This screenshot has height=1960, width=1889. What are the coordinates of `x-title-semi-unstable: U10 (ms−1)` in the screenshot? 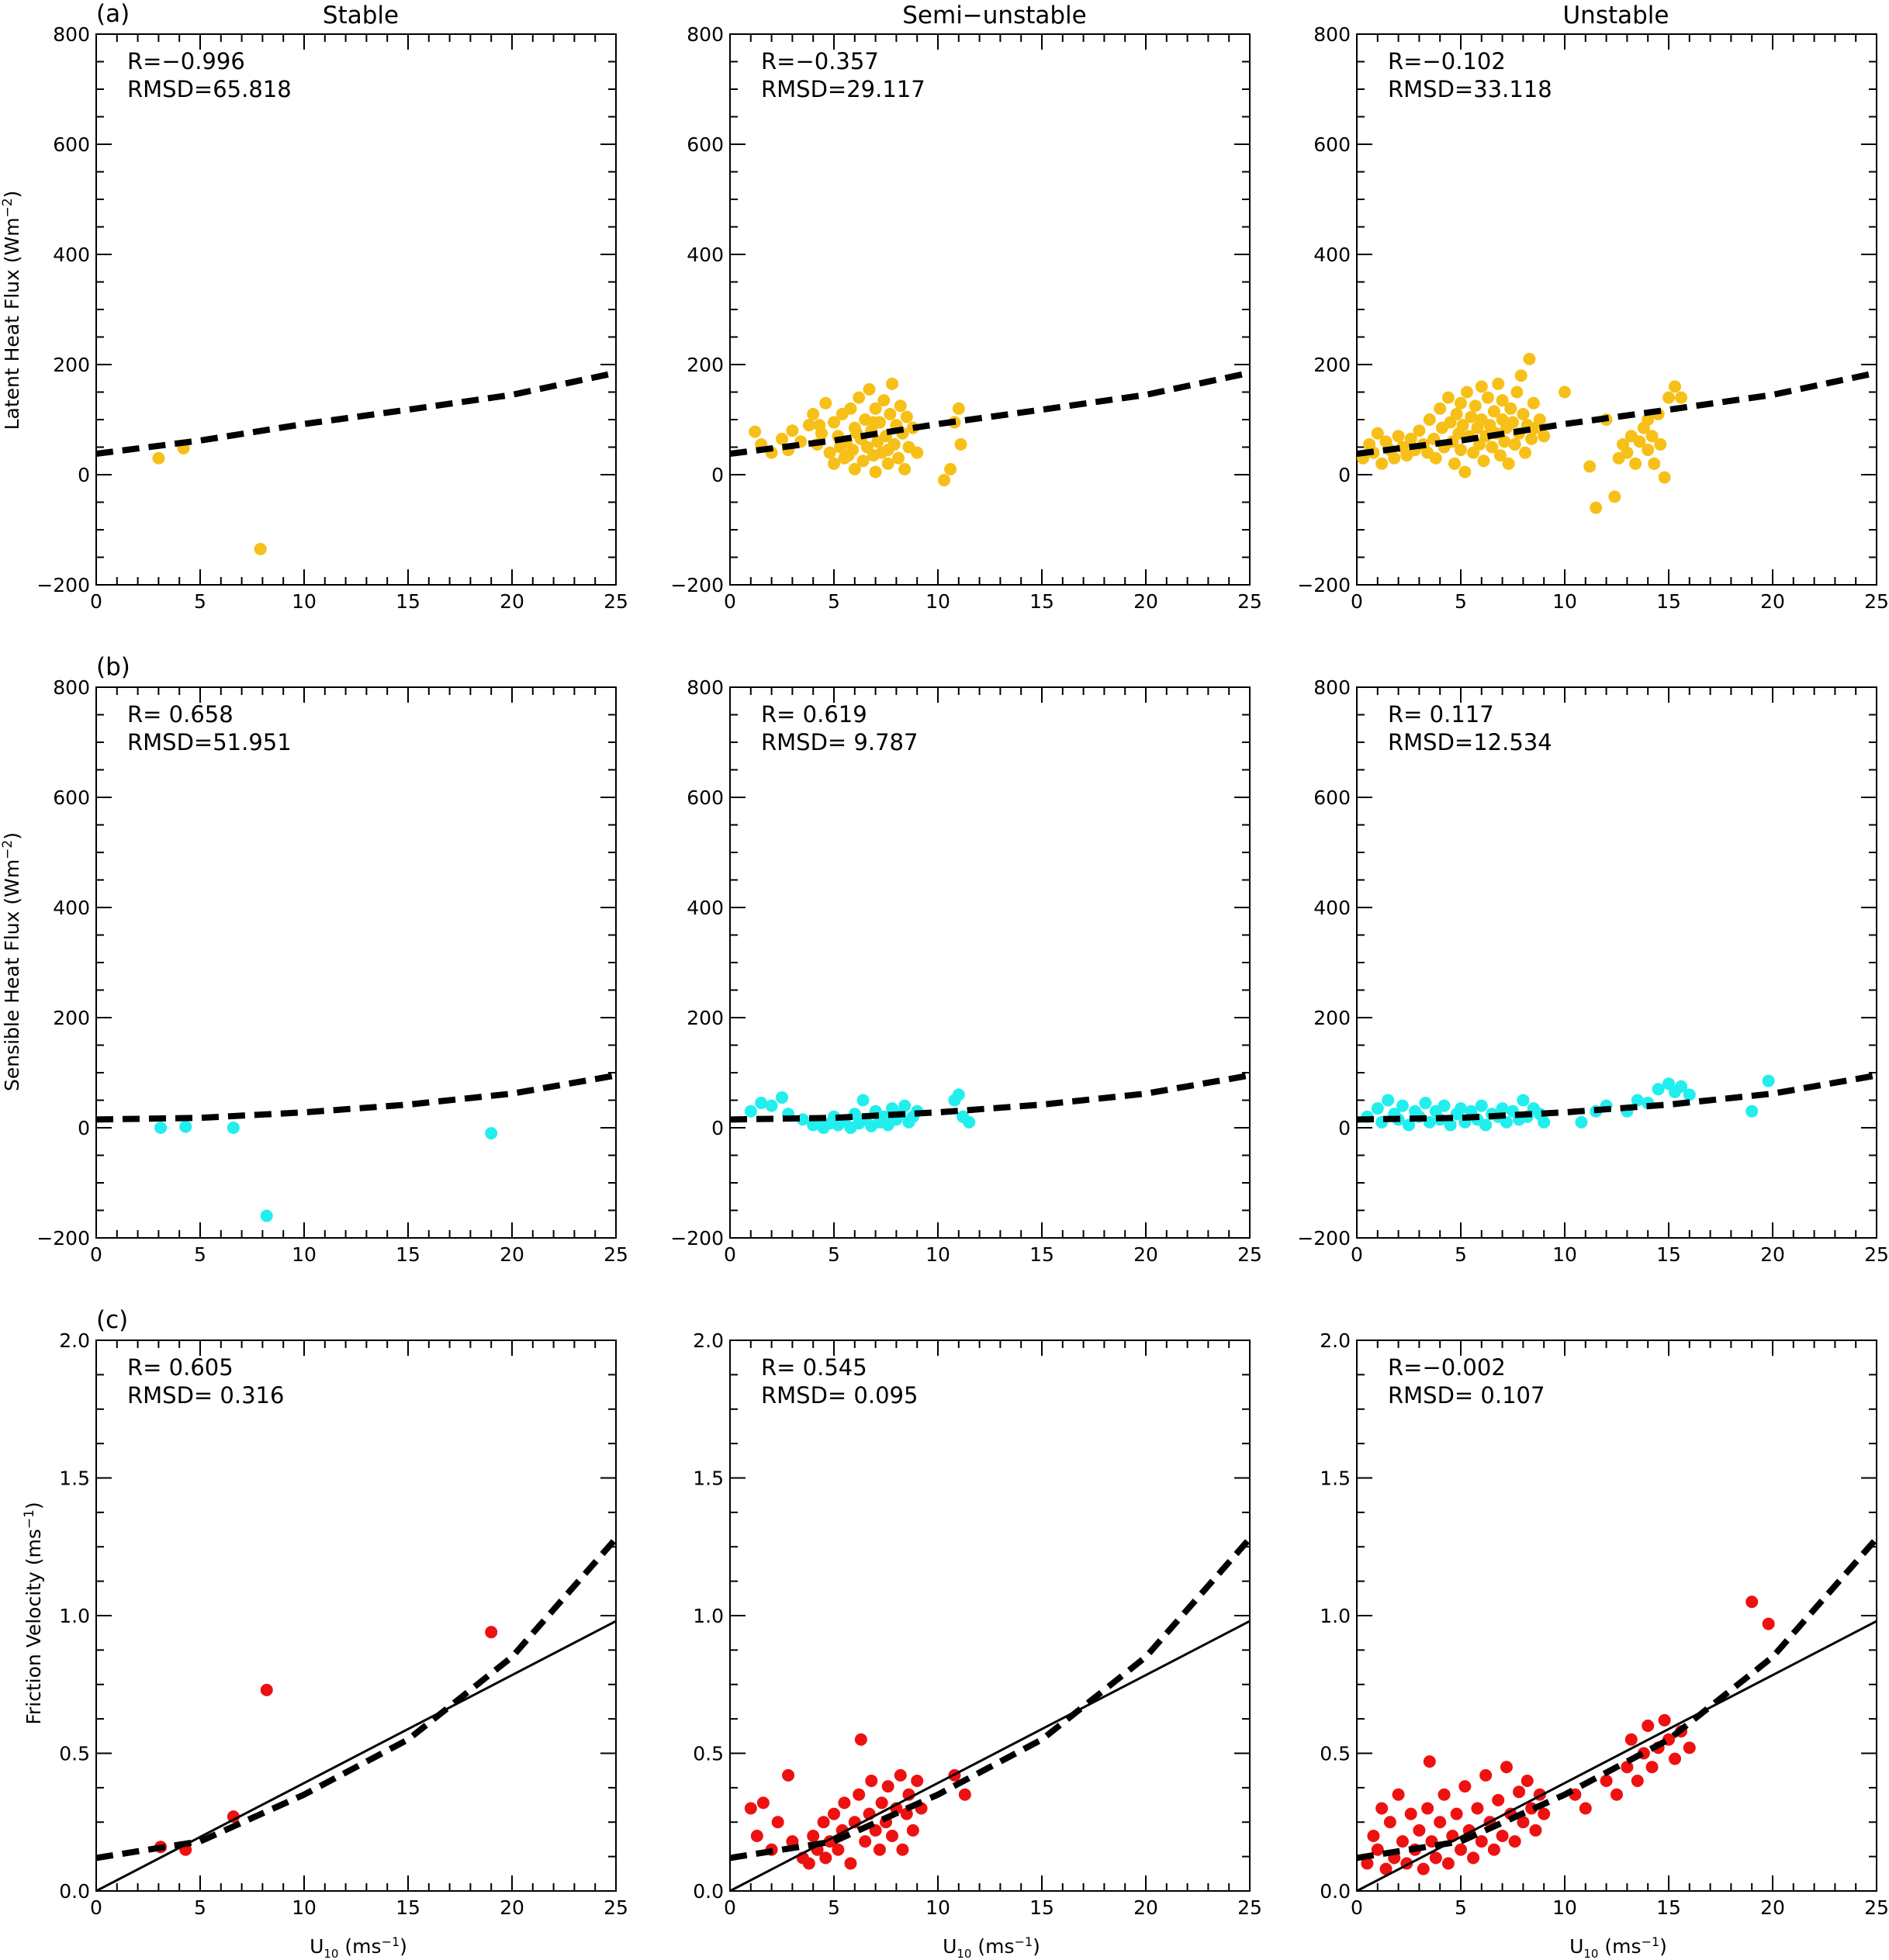 It's located at (991, 1947).